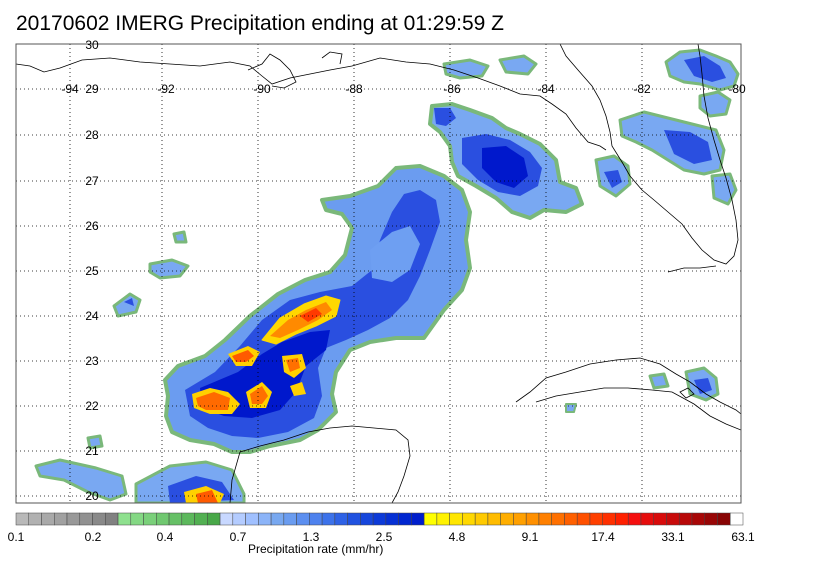  Describe the element at coordinates (603, 537) in the screenshot. I see `colorbar-tick-label: 17.4` at that location.